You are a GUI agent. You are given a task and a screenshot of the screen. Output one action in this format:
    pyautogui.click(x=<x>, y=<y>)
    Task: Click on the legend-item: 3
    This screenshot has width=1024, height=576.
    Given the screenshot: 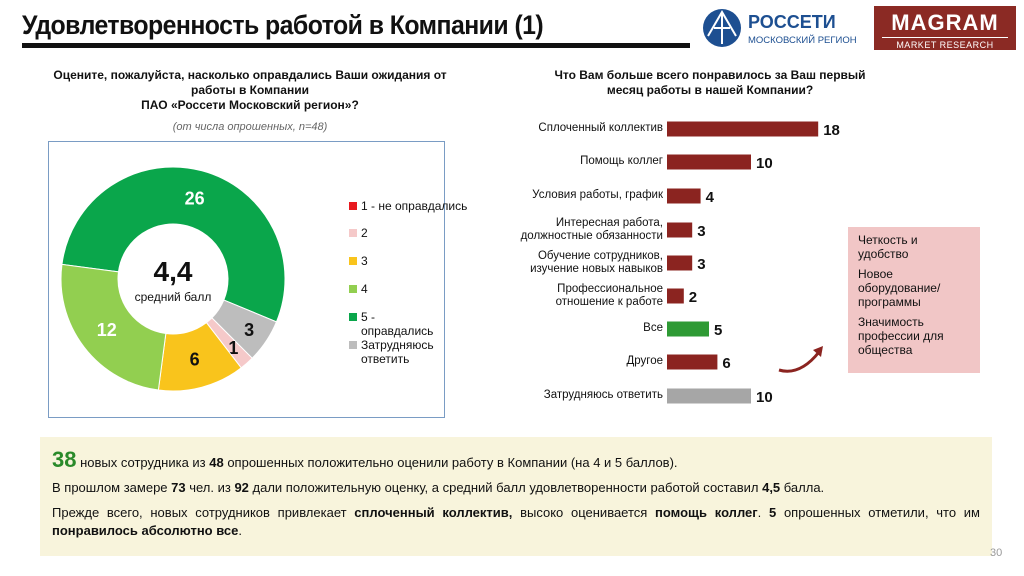 What is the action you would take?
    pyautogui.click(x=394, y=261)
    